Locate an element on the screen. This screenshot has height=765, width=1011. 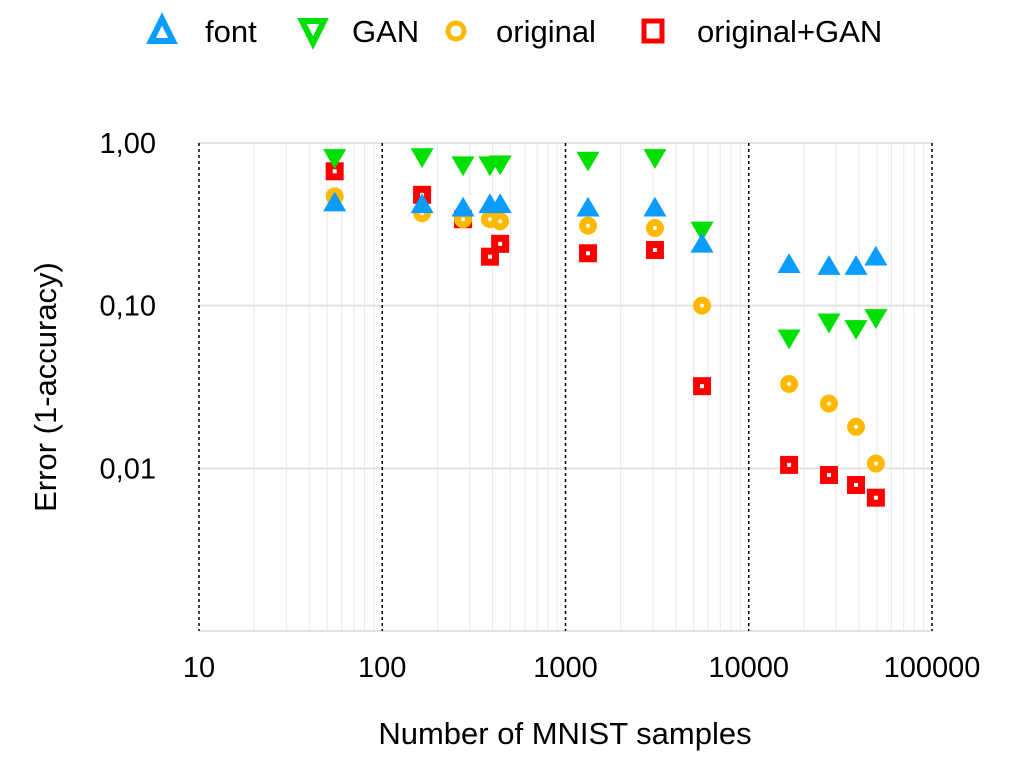
x-tick-label: 10000 is located at coordinates (748, 668).